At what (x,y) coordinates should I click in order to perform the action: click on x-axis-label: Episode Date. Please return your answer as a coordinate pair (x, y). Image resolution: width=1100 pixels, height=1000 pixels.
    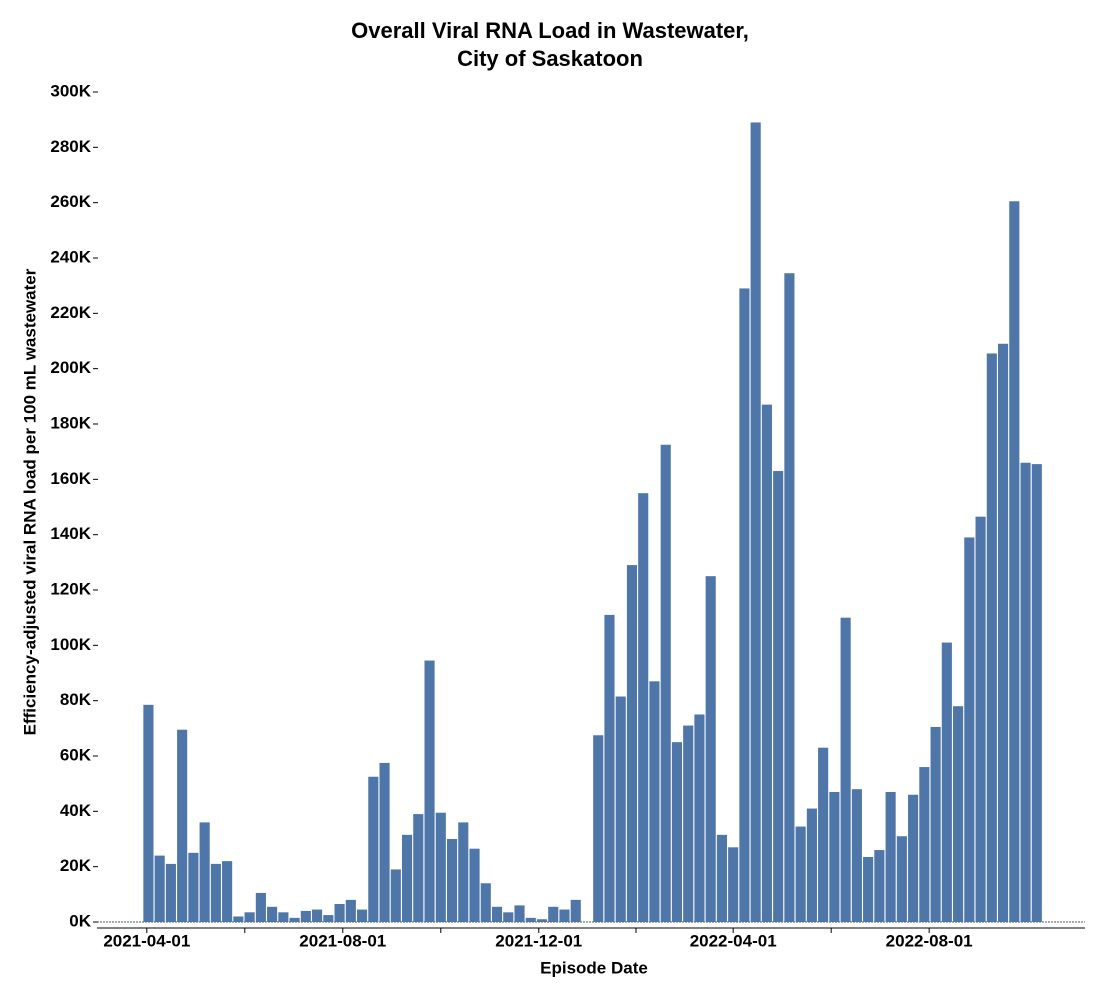
    Looking at the image, I should click on (594, 967).